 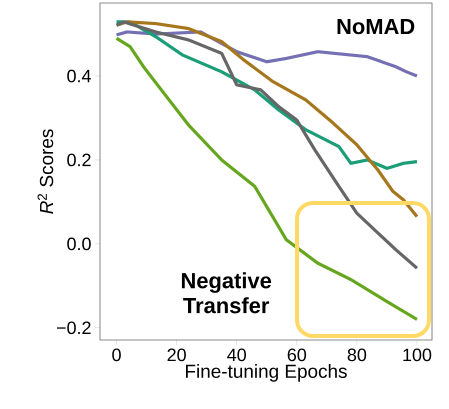 I want to click on x-tick-label: 60, so click(x=297, y=355).